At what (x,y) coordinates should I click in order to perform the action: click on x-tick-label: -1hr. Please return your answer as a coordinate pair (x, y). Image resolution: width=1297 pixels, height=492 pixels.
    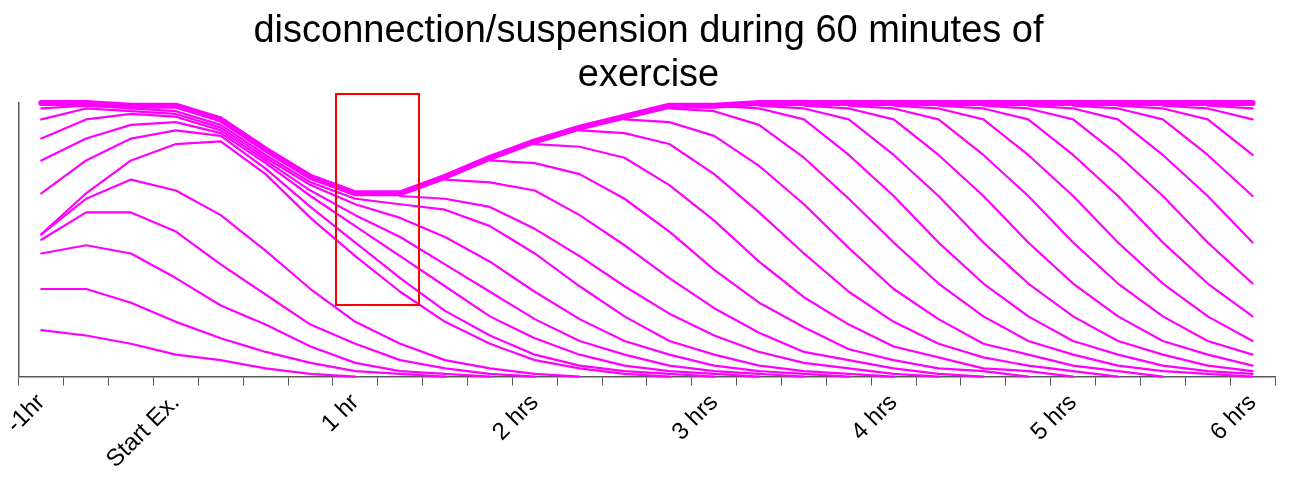
    Looking at the image, I should click on (25, 413).